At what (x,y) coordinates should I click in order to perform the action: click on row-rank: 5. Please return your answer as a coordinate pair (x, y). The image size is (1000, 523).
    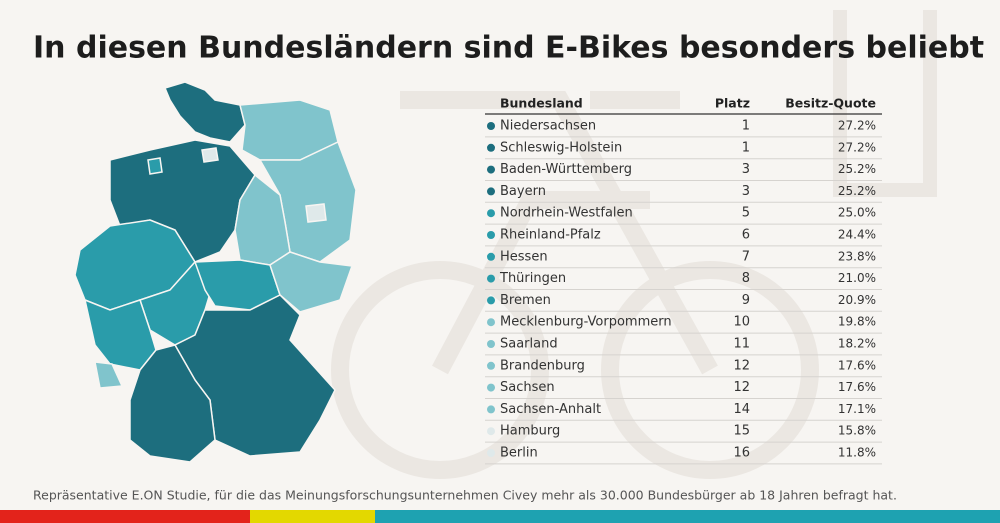
    Looking at the image, I should click on (746, 213).